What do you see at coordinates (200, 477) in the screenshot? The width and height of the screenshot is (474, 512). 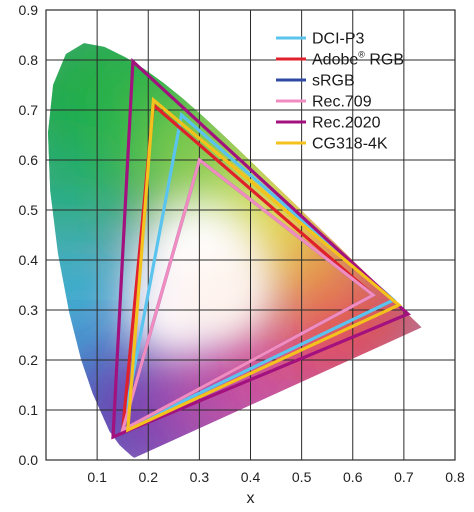 I see `x-tick-label: 0.3` at bounding box center [200, 477].